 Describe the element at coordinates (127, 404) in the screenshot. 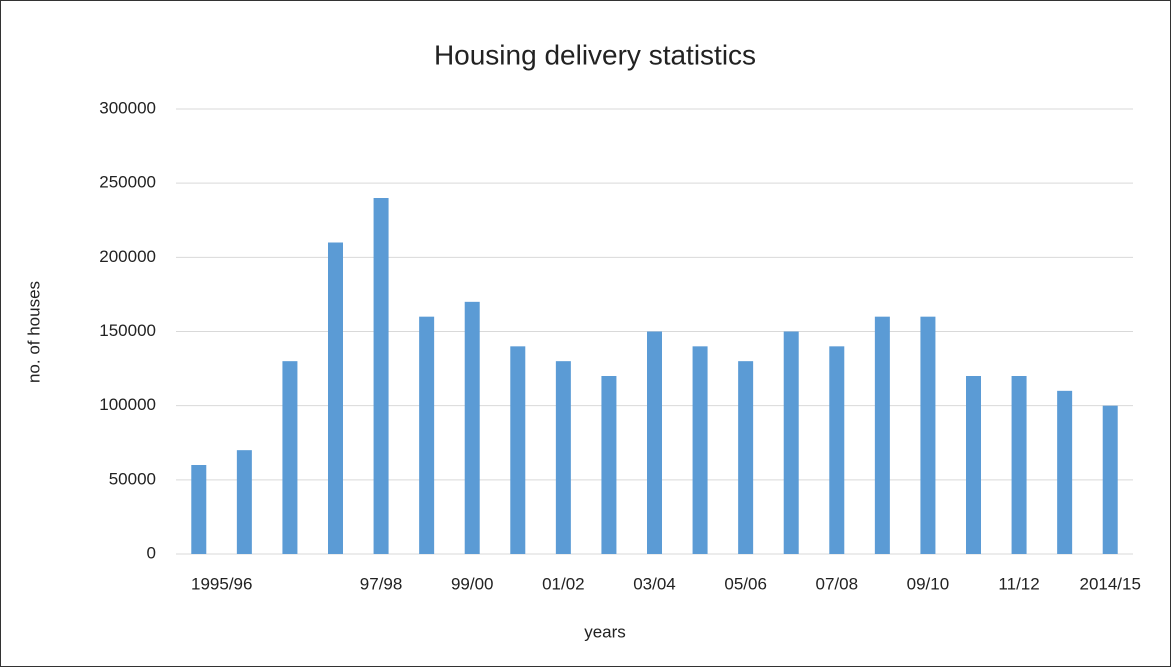

I see `y-tick-label: 100000` at that location.